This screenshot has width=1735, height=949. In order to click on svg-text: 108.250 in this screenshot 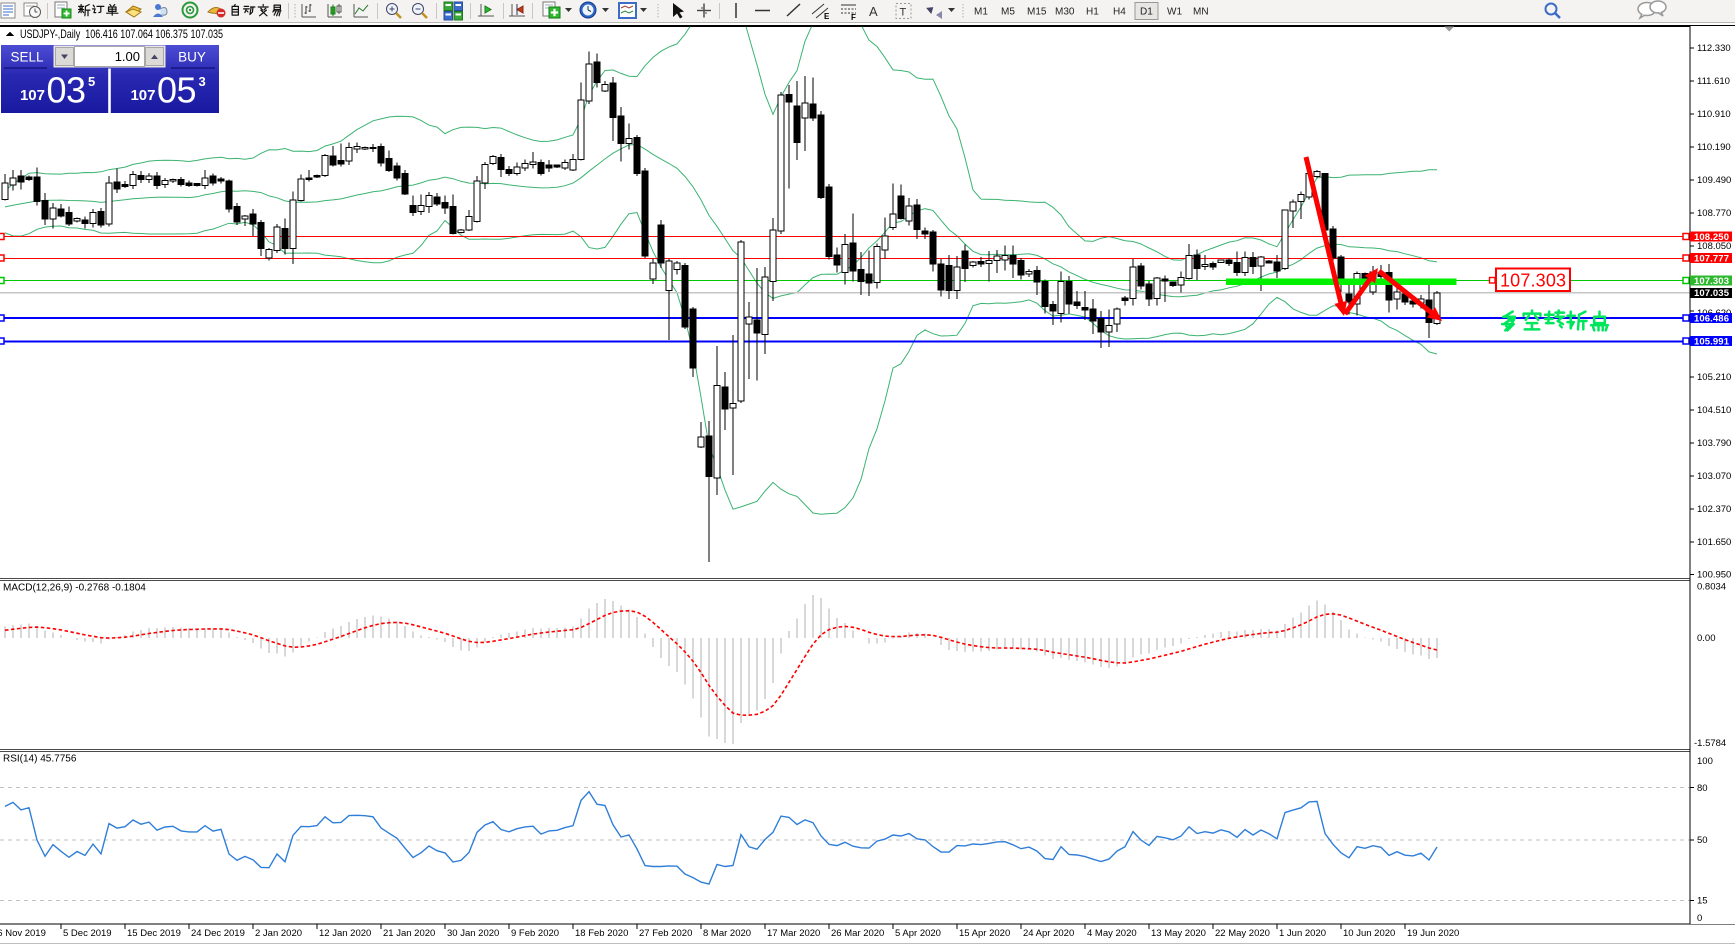, I will do `click(1711, 237)`.